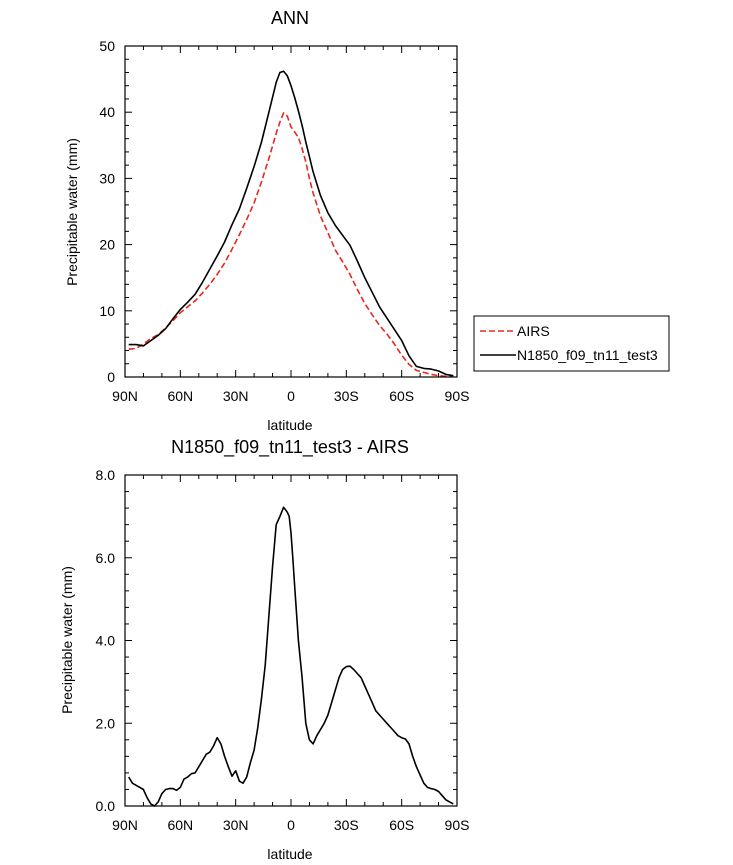 The width and height of the screenshot is (733, 865). What do you see at coordinates (106, 641) in the screenshot?
I see `y-tick-label: 4.0` at bounding box center [106, 641].